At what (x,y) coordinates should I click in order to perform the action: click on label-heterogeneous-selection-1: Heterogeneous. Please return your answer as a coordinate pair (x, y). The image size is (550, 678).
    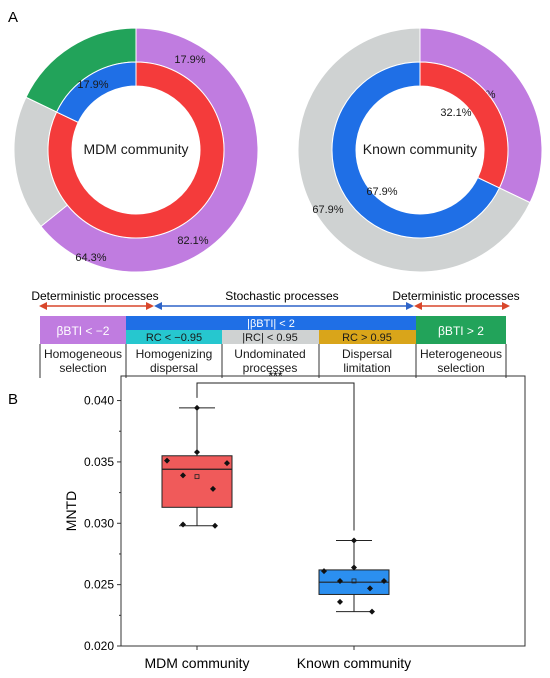
    Looking at the image, I should click on (461, 354).